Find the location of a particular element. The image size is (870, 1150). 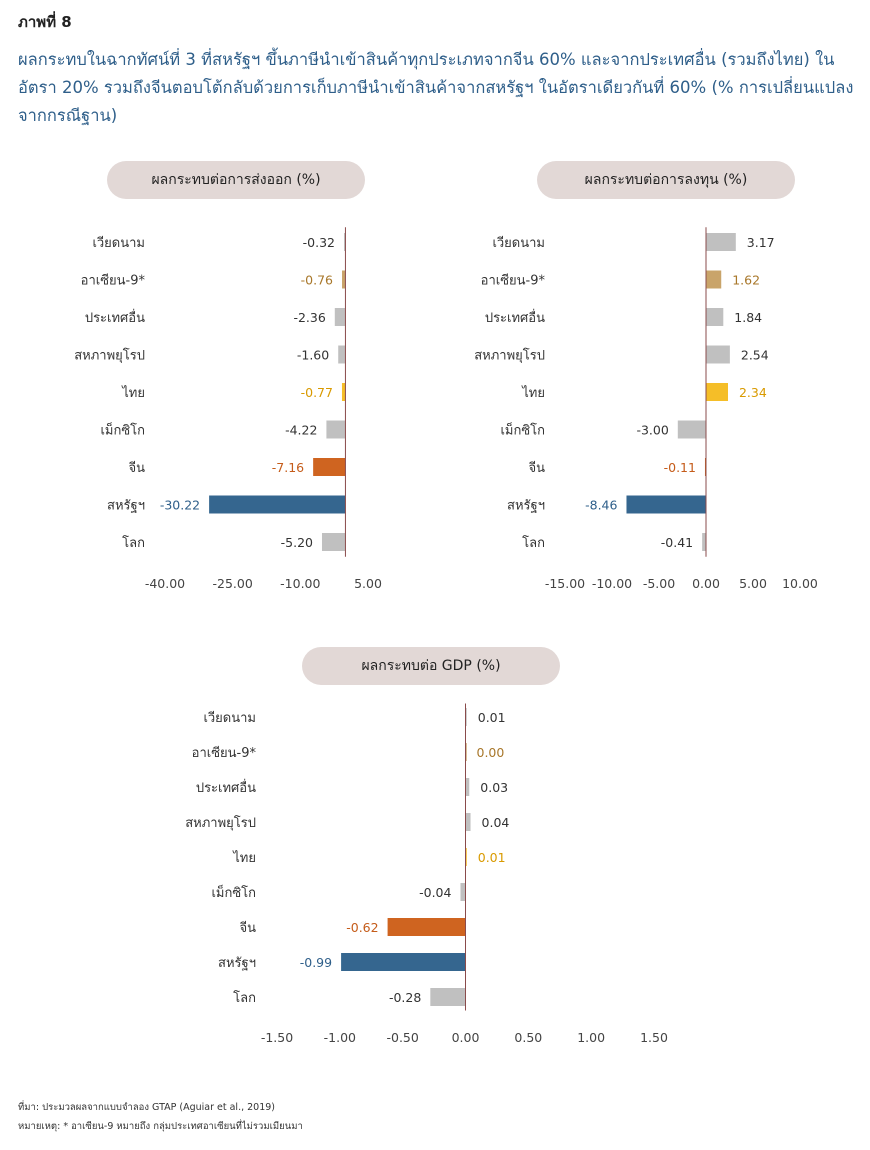

tick-label: -25.00 is located at coordinates (233, 583).